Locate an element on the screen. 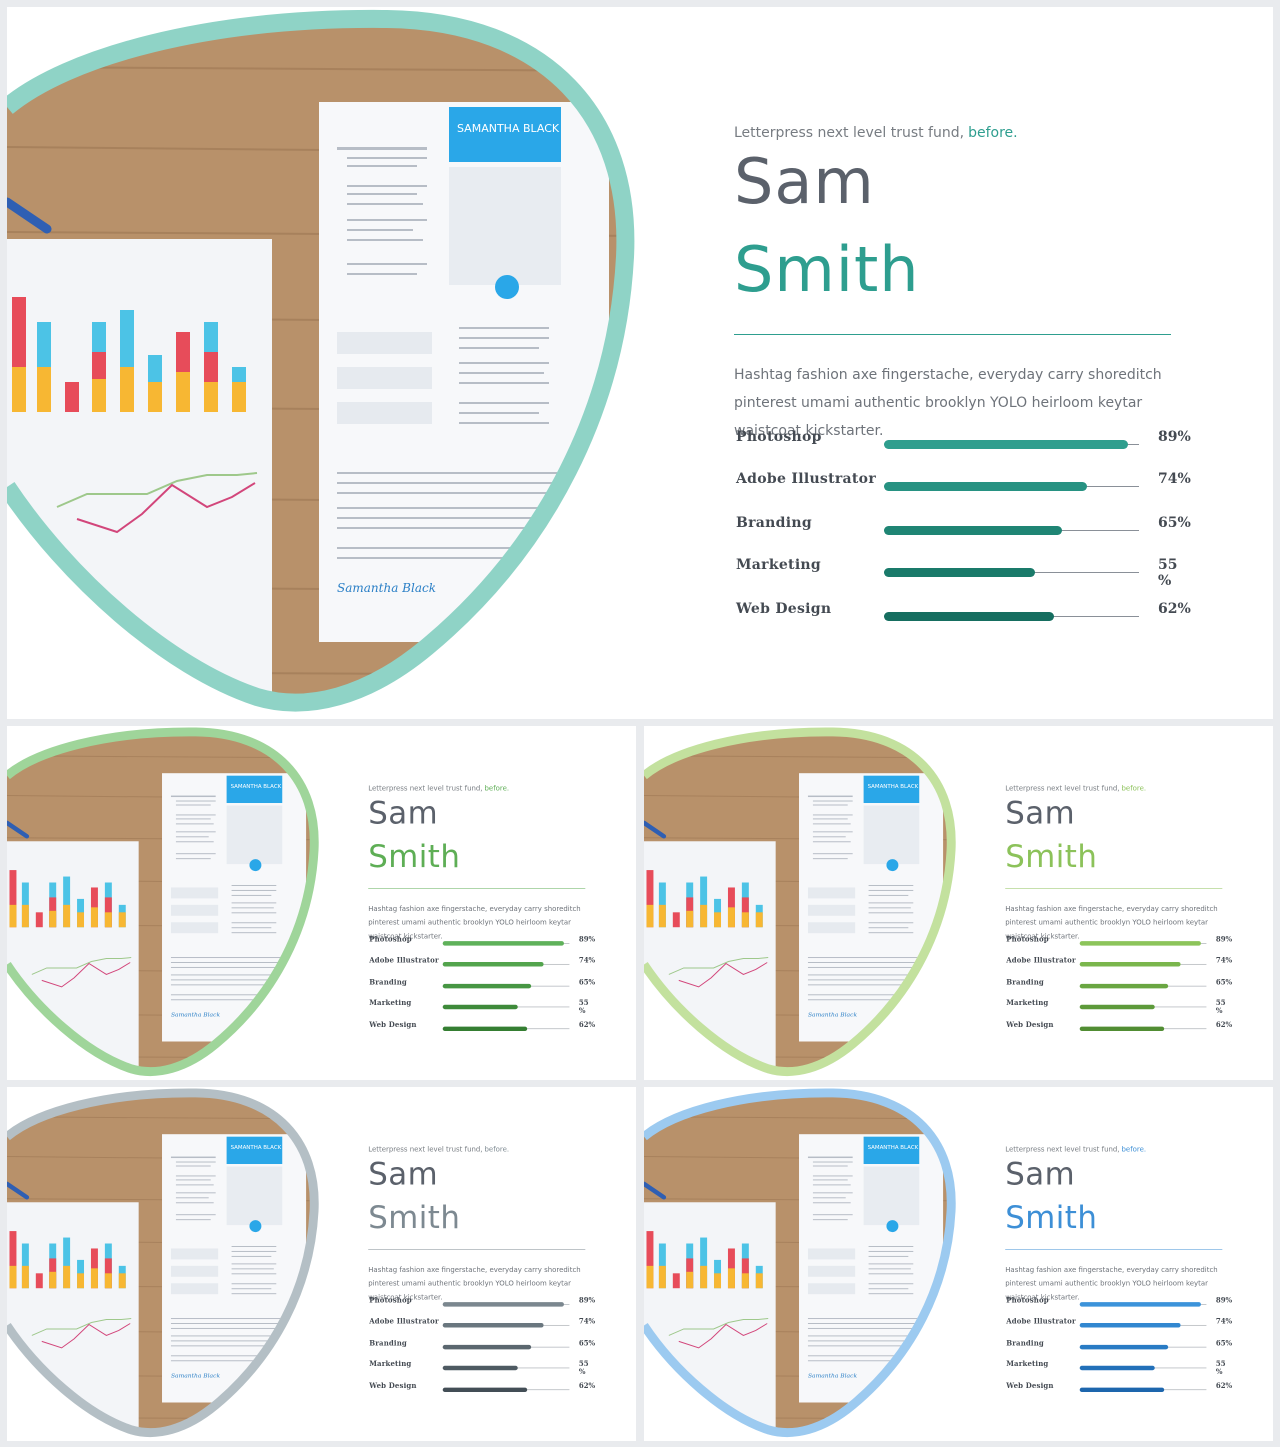 The image size is (1280, 1447). resume-photo: SAMANTHA BLACK is located at coordinates (166, 903).